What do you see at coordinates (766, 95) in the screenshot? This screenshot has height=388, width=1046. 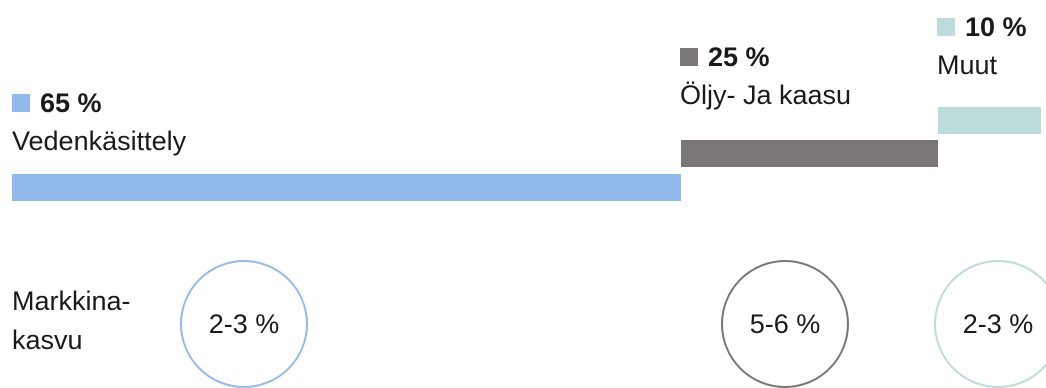 I see `category-label-oil-gas: Öljy- Ja kaasu` at bounding box center [766, 95].